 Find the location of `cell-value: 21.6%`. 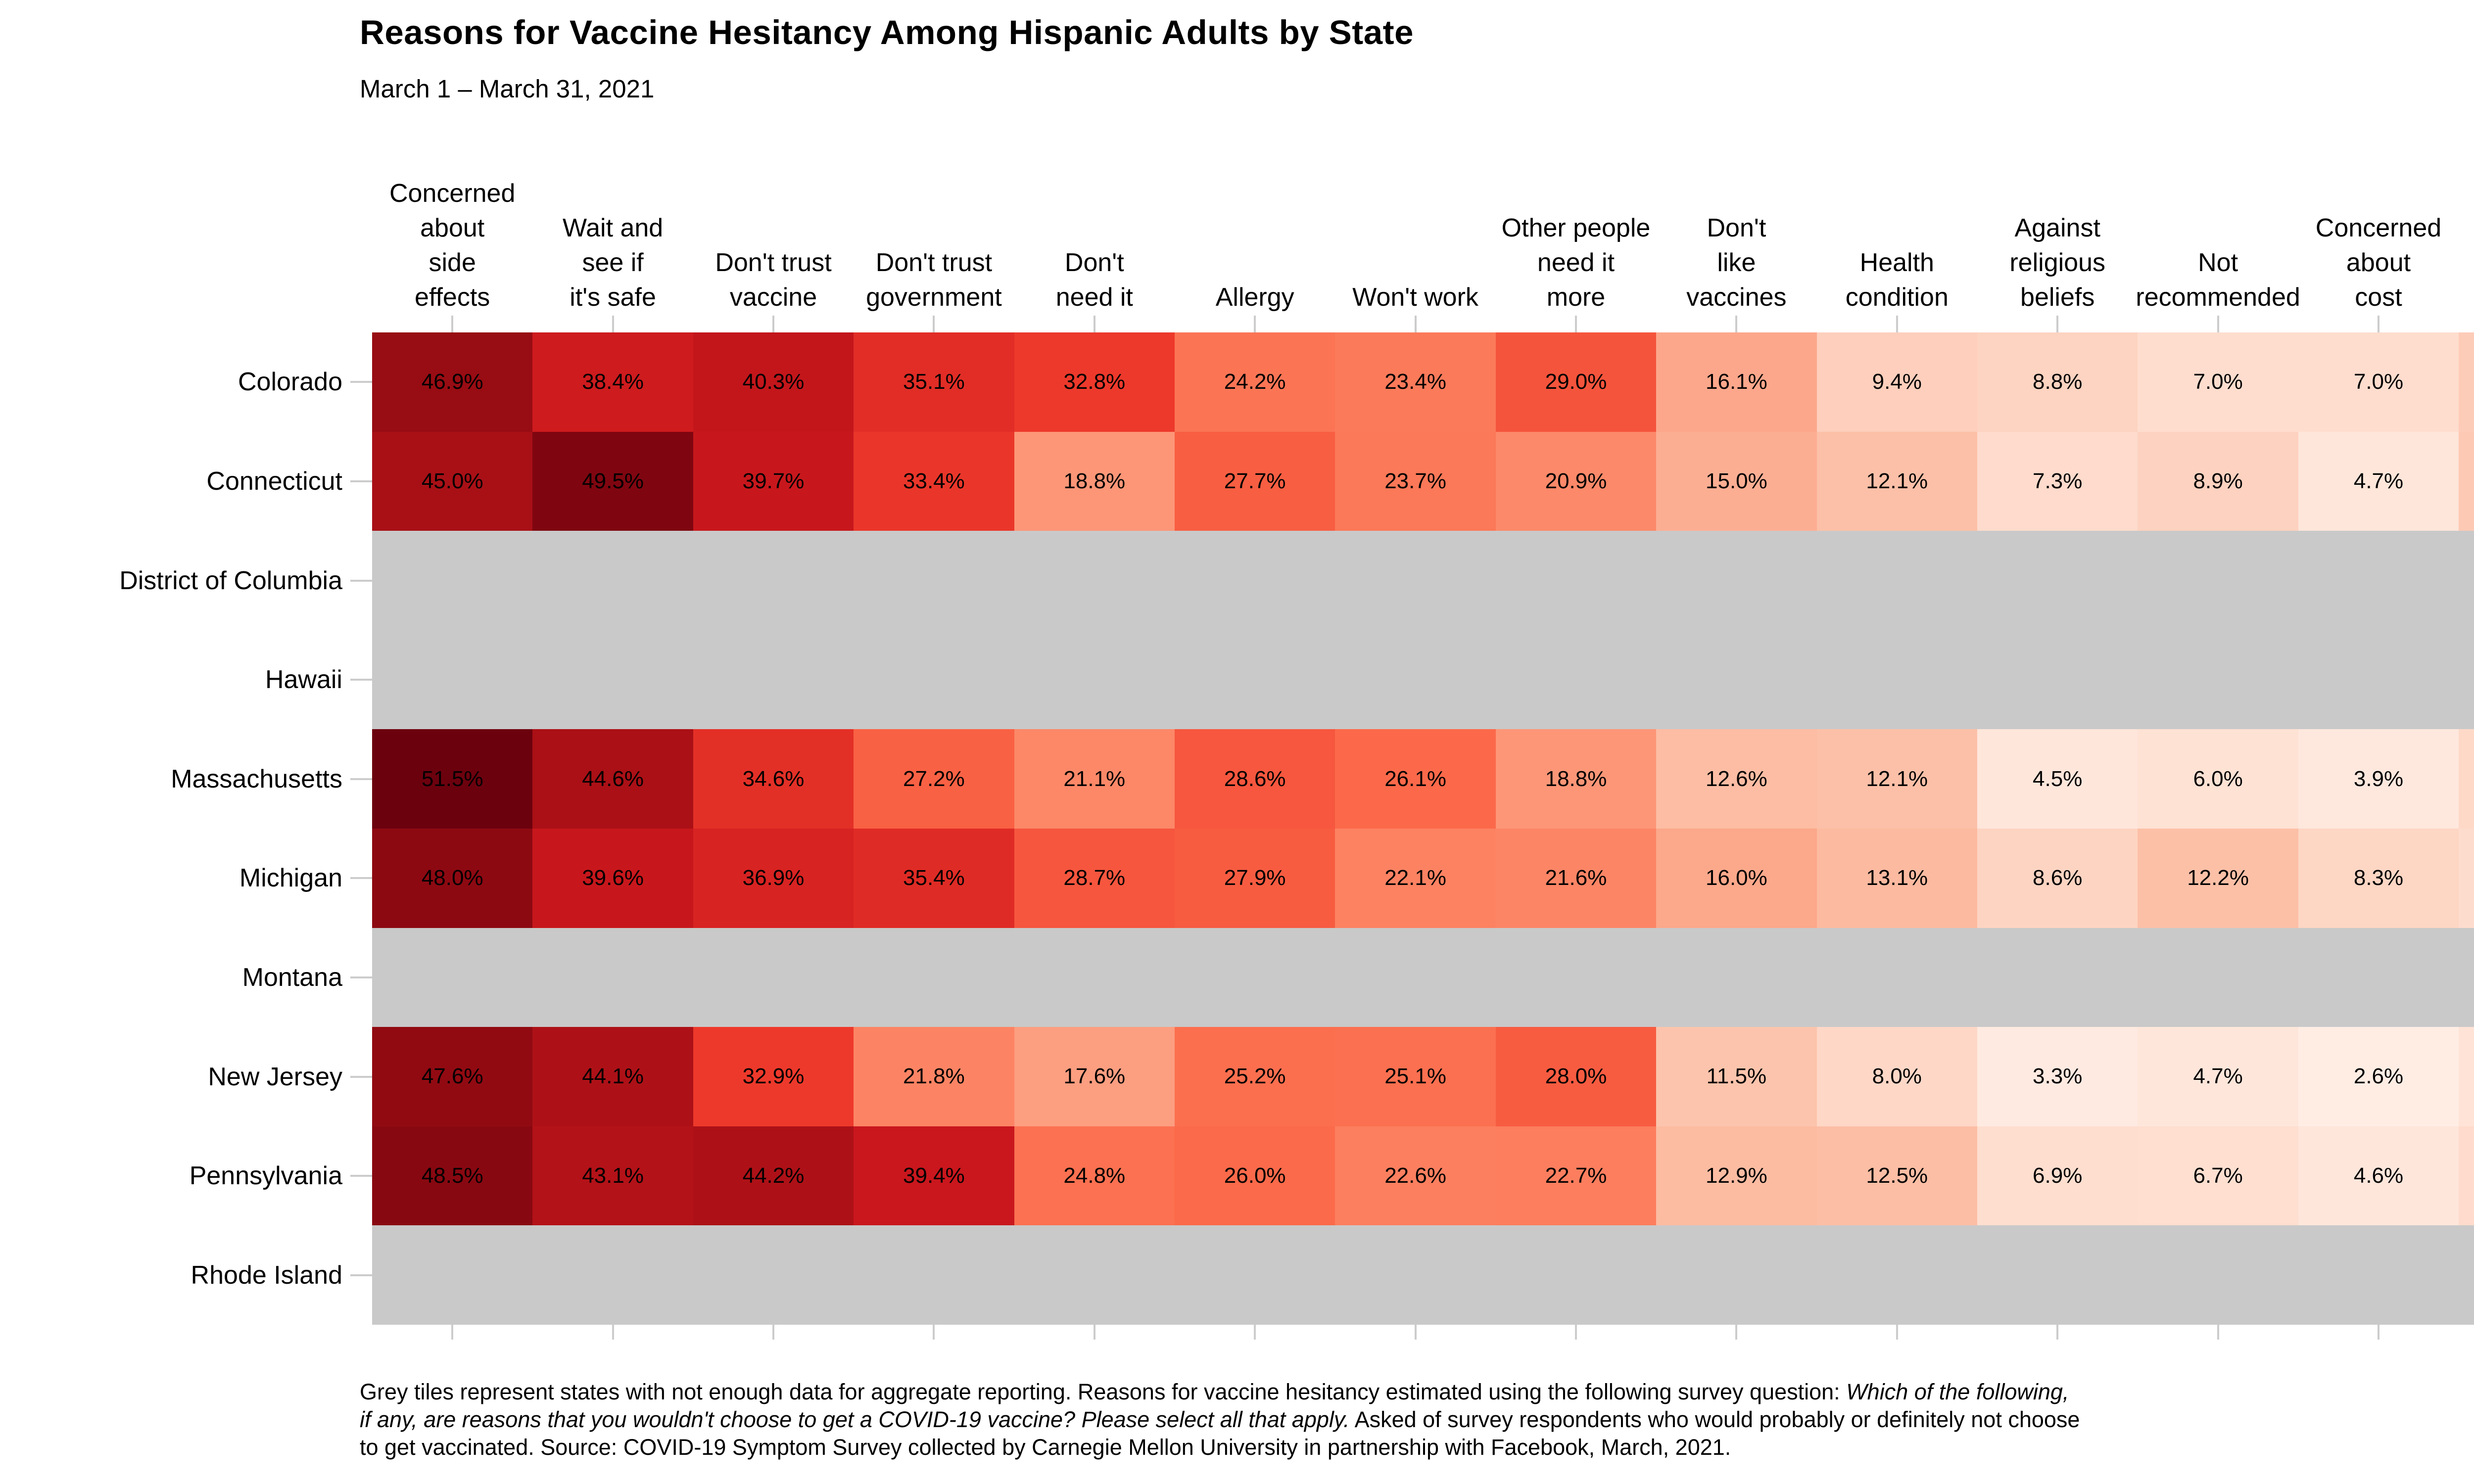

cell-value: 21.6% is located at coordinates (1576, 878).